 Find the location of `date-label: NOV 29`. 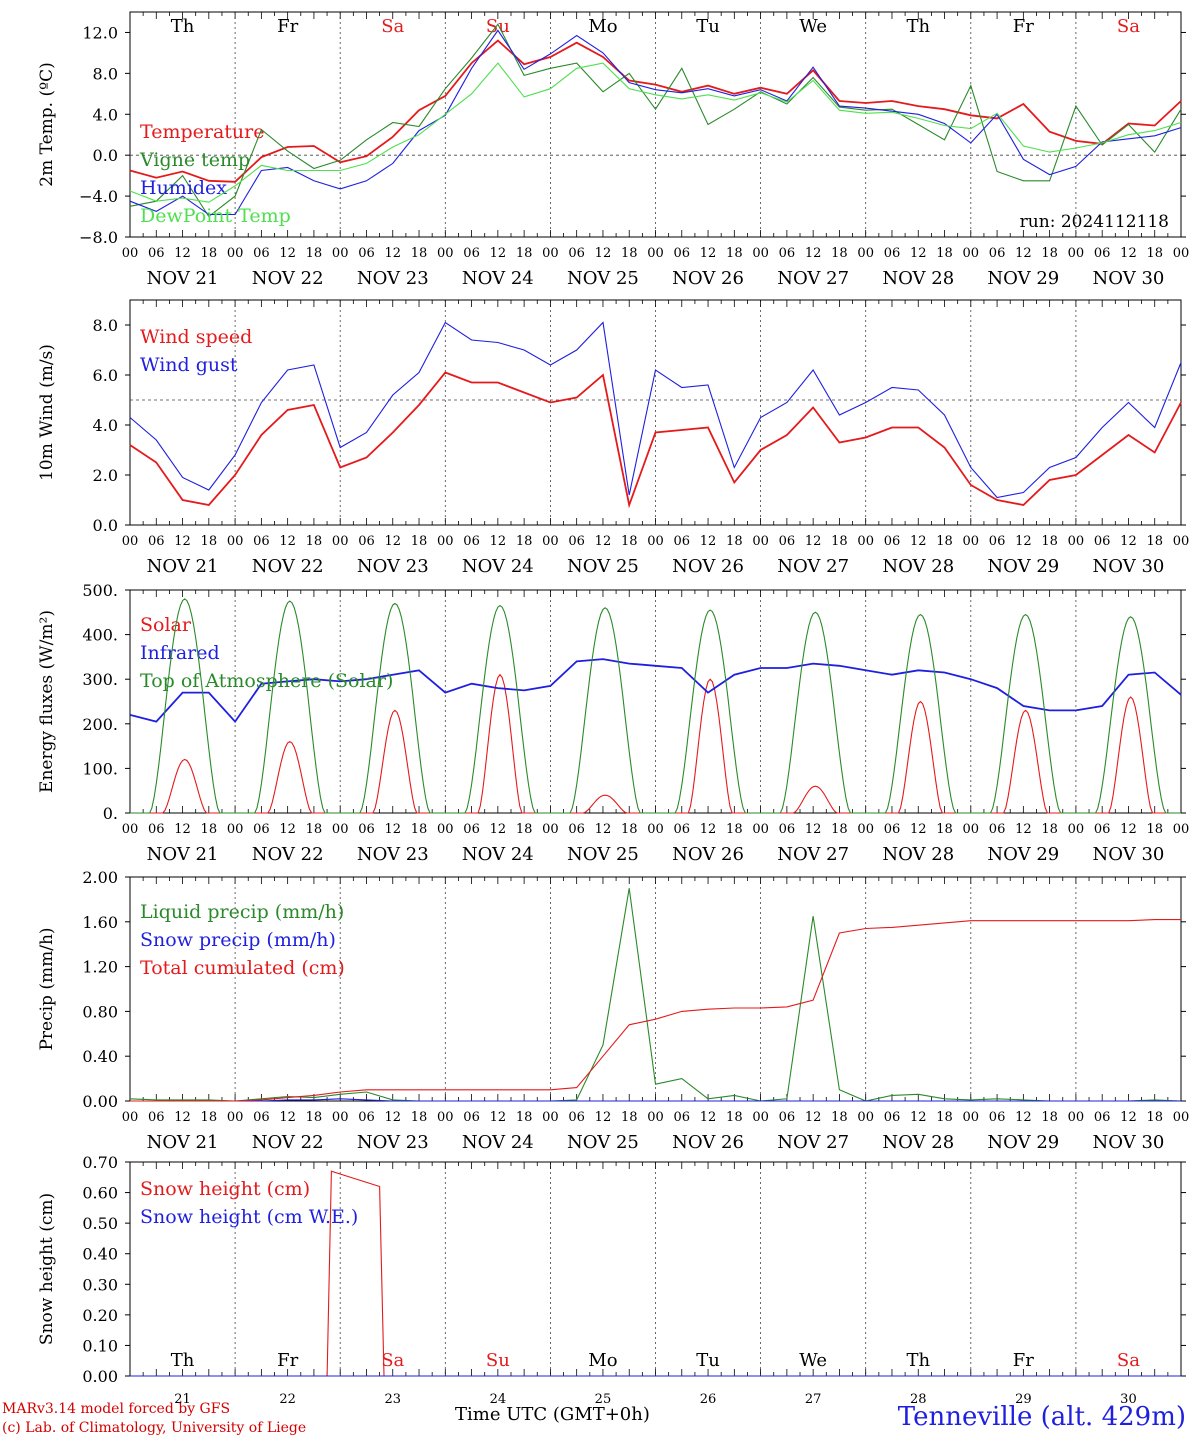

date-label: NOV 29 is located at coordinates (1023, 278).